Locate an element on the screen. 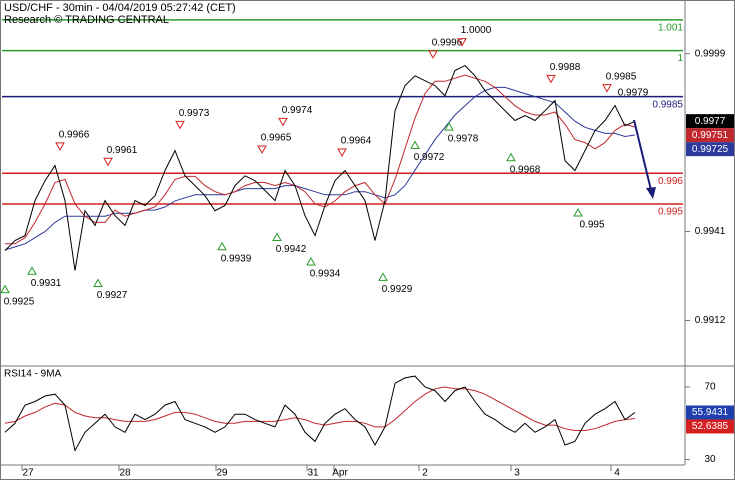 Image resolution: width=735 pixels, height=480 pixels. low-label: 0.9939 is located at coordinates (236, 258).